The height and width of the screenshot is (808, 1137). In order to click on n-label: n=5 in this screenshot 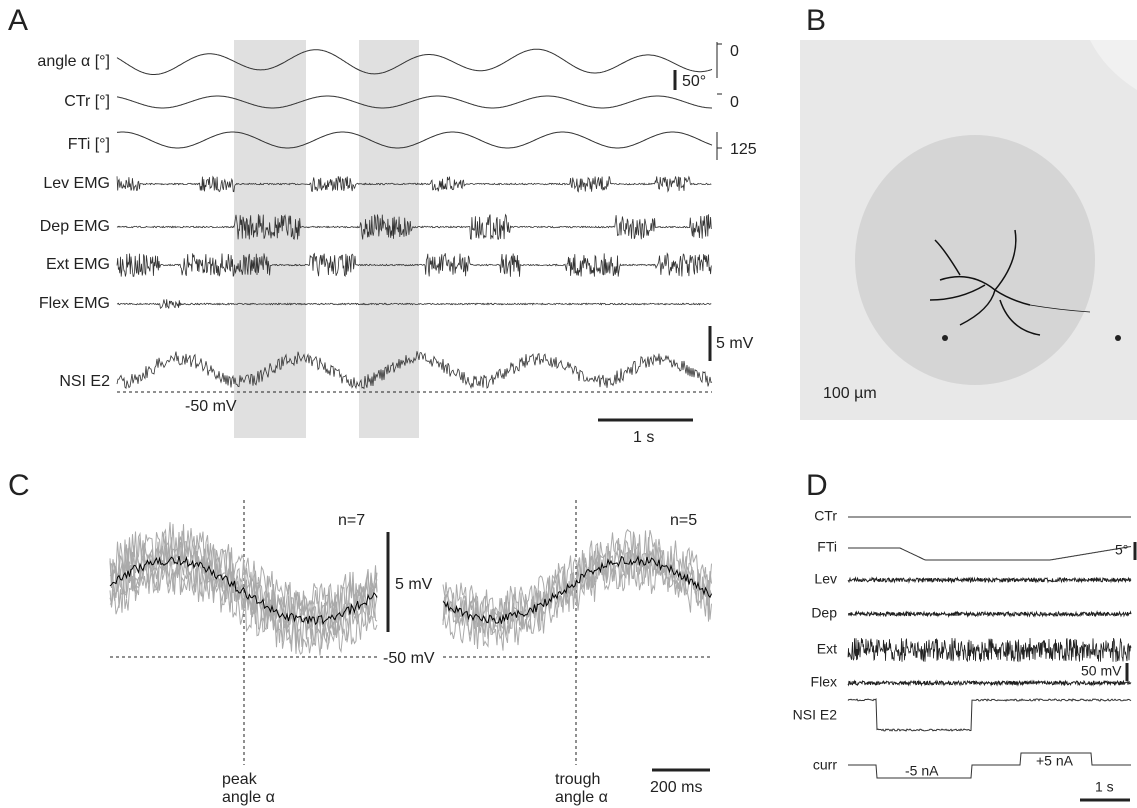, I will do `click(683, 520)`.